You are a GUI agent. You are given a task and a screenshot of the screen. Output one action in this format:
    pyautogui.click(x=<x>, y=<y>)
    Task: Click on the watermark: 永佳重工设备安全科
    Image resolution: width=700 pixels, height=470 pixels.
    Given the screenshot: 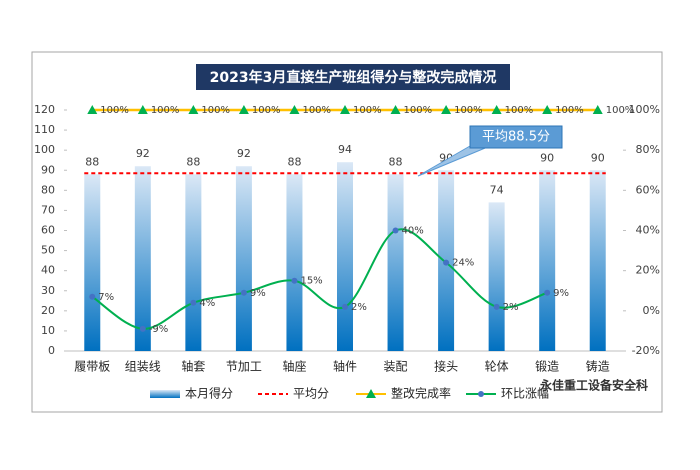 What is the action you would take?
    pyautogui.click(x=593, y=385)
    